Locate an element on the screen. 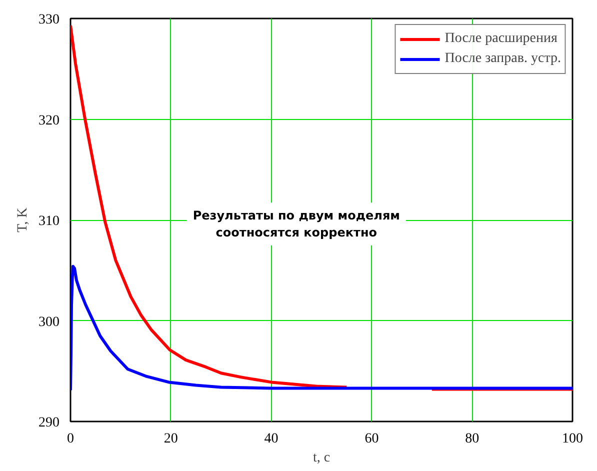 This screenshot has width=597, height=471. y-tick-label: 290 is located at coordinates (49, 423).